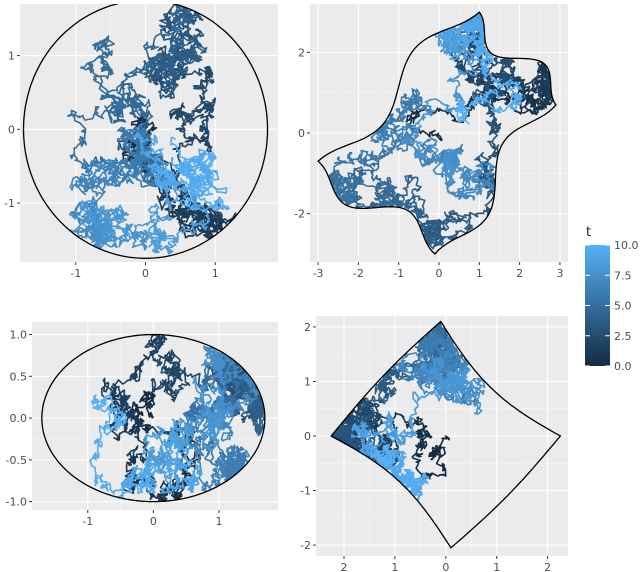  I want to click on legend: t 0.0 2.5 5.0 7.5 10.0, so click(612, 299).